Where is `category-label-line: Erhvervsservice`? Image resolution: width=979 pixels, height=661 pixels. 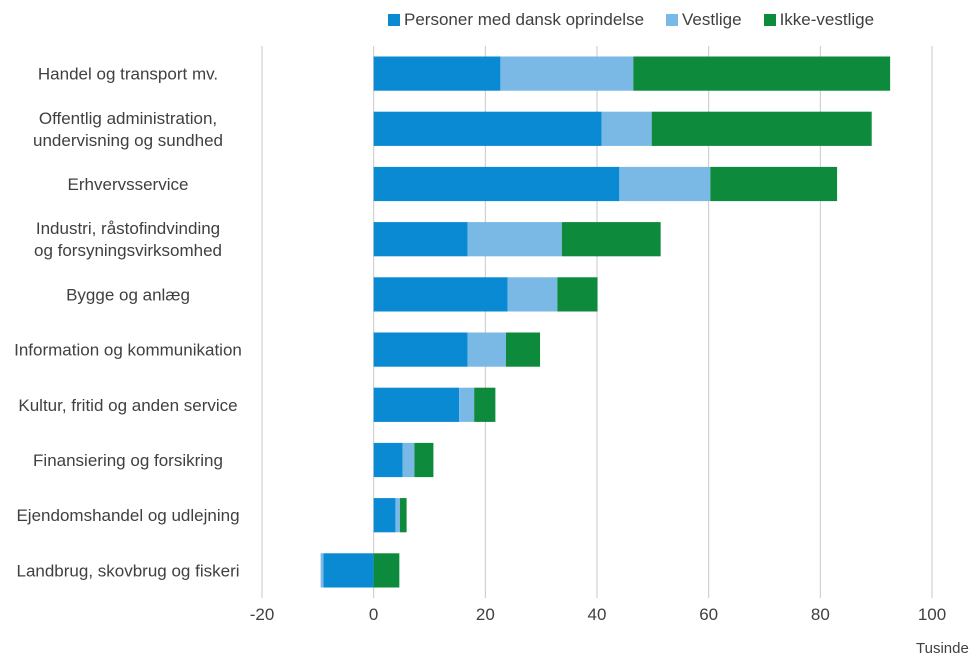 category-label-line: Erhvervsservice is located at coordinates (128, 184).